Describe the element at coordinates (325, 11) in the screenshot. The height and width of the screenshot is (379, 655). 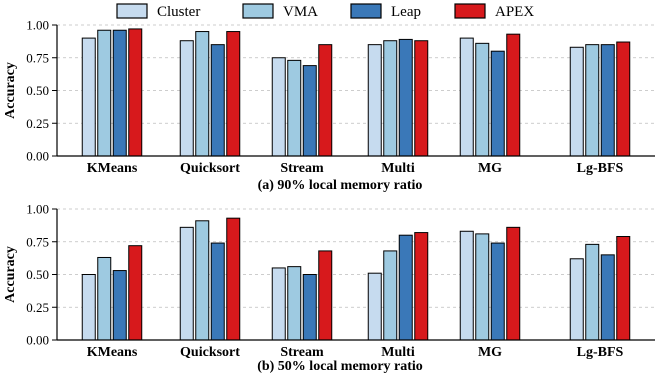
I see `legend: Cluster VMA Leap APEX` at that location.